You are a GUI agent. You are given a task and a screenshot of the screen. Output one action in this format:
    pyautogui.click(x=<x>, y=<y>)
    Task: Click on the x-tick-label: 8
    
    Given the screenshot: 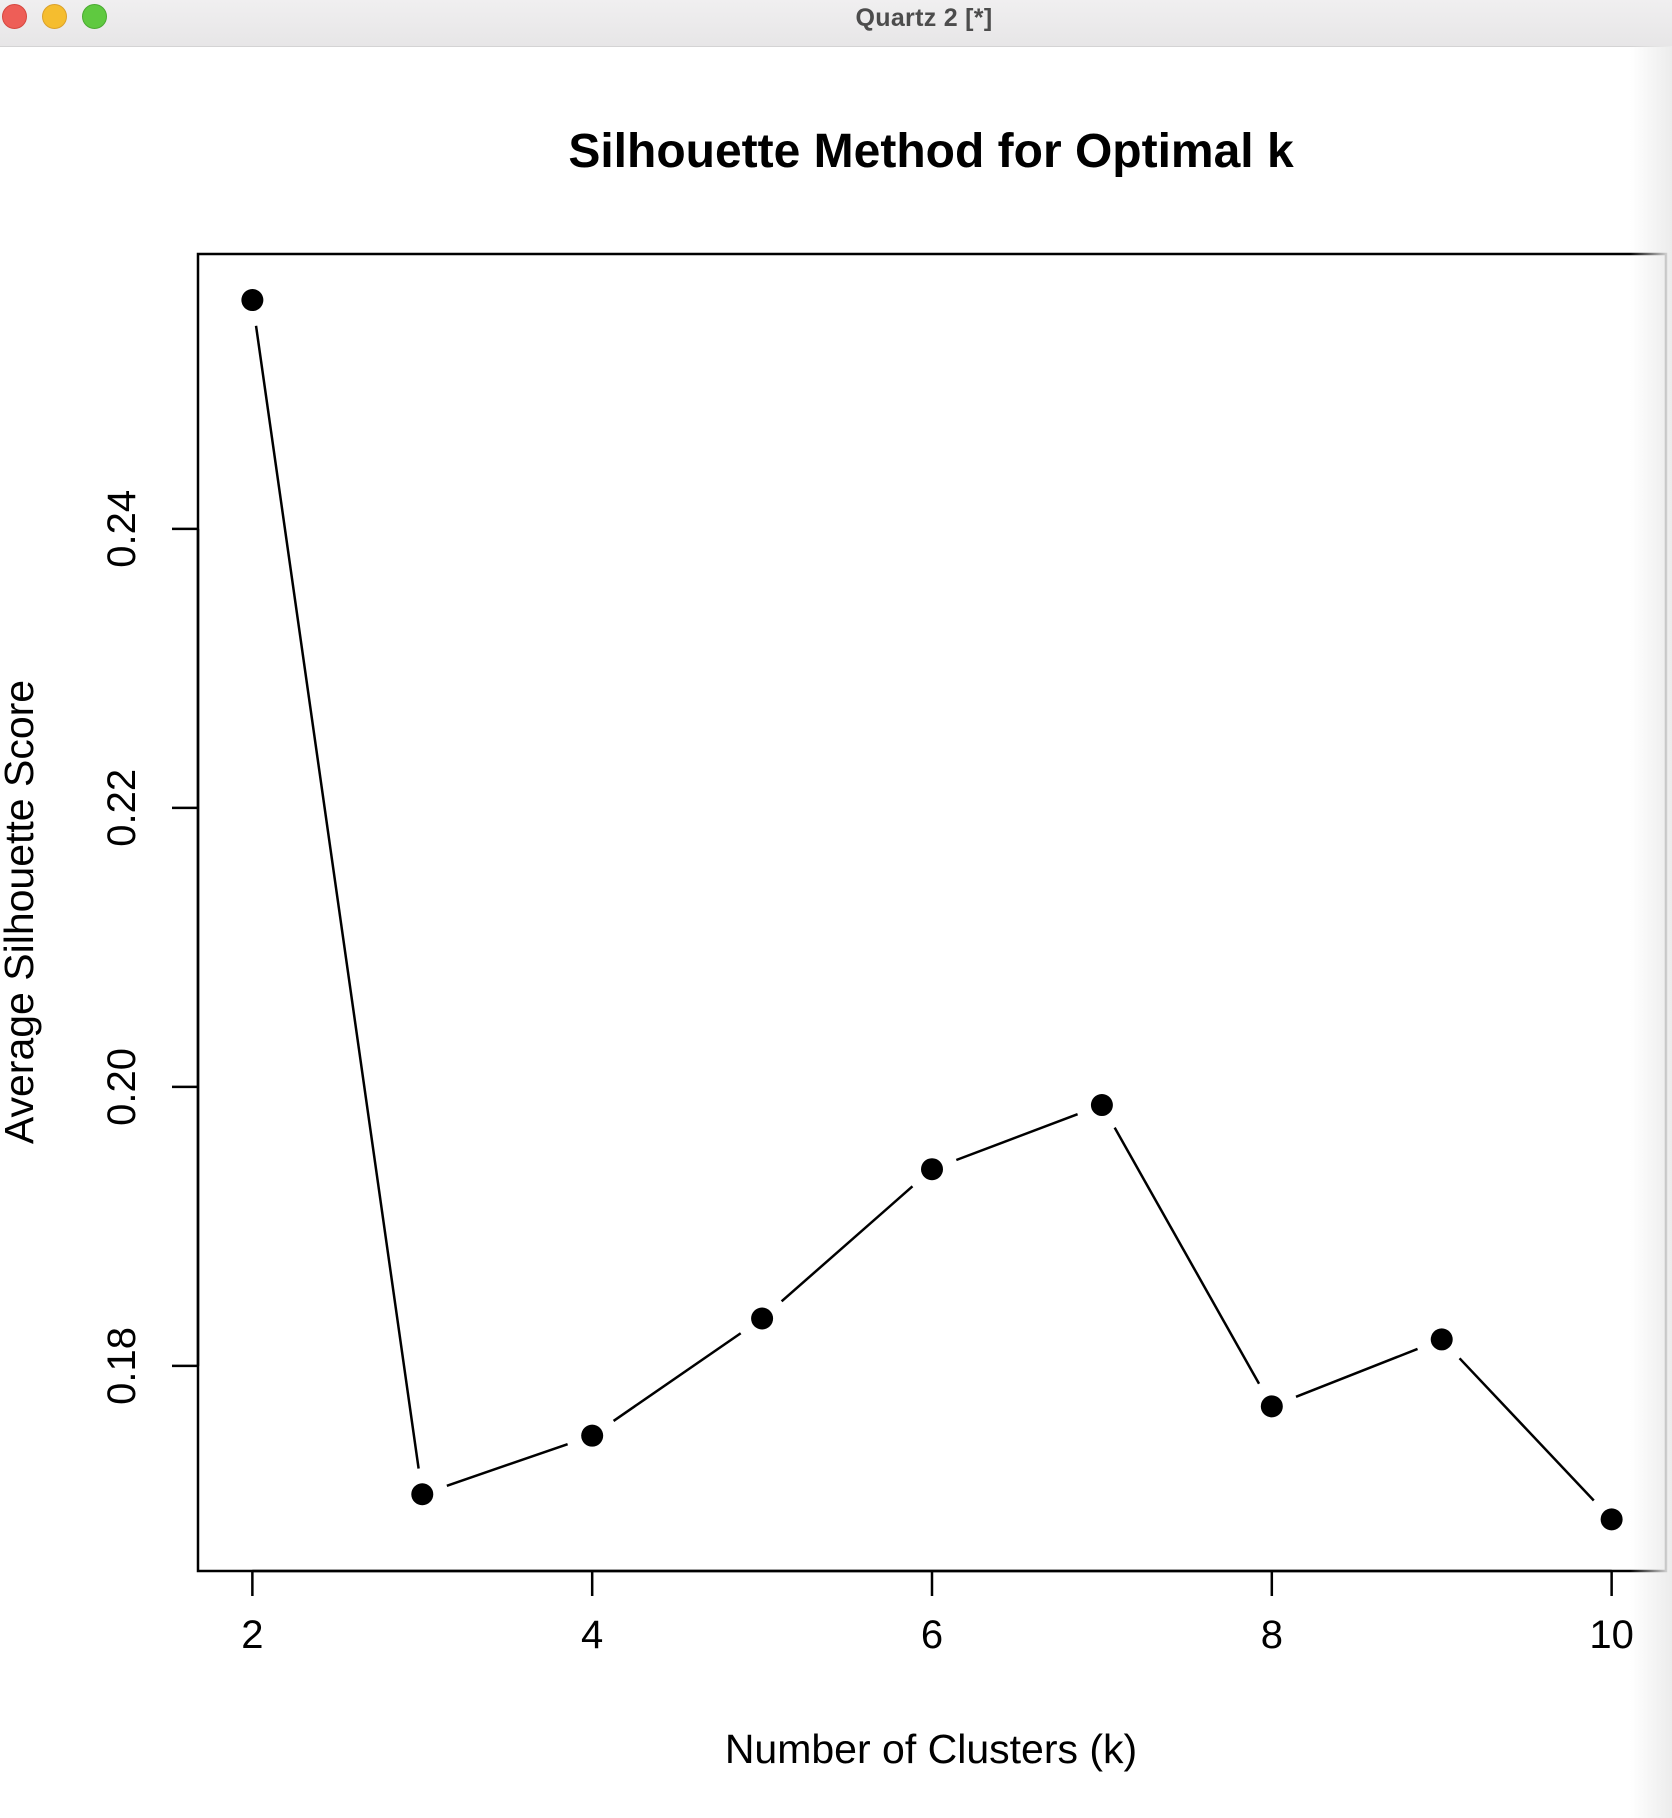 What is the action you would take?
    pyautogui.click(x=1272, y=1635)
    